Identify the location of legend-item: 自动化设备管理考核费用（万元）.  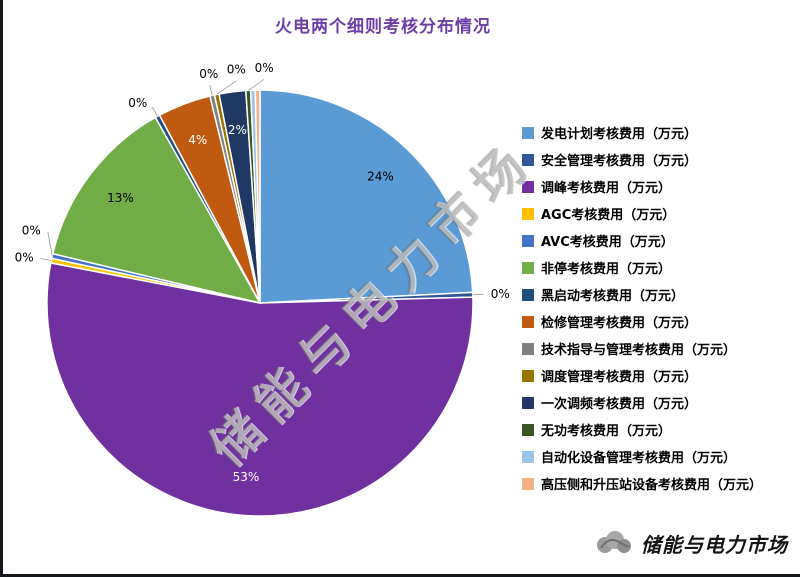
(642, 456).